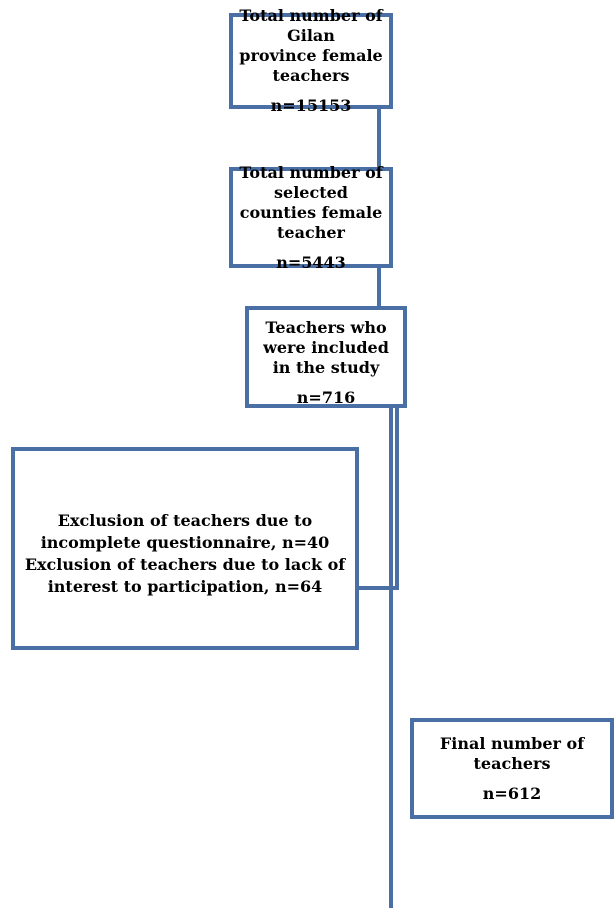  Describe the element at coordinates (311, 262) in the screenshot. I see `node-selected-count: n=5443` at that location.